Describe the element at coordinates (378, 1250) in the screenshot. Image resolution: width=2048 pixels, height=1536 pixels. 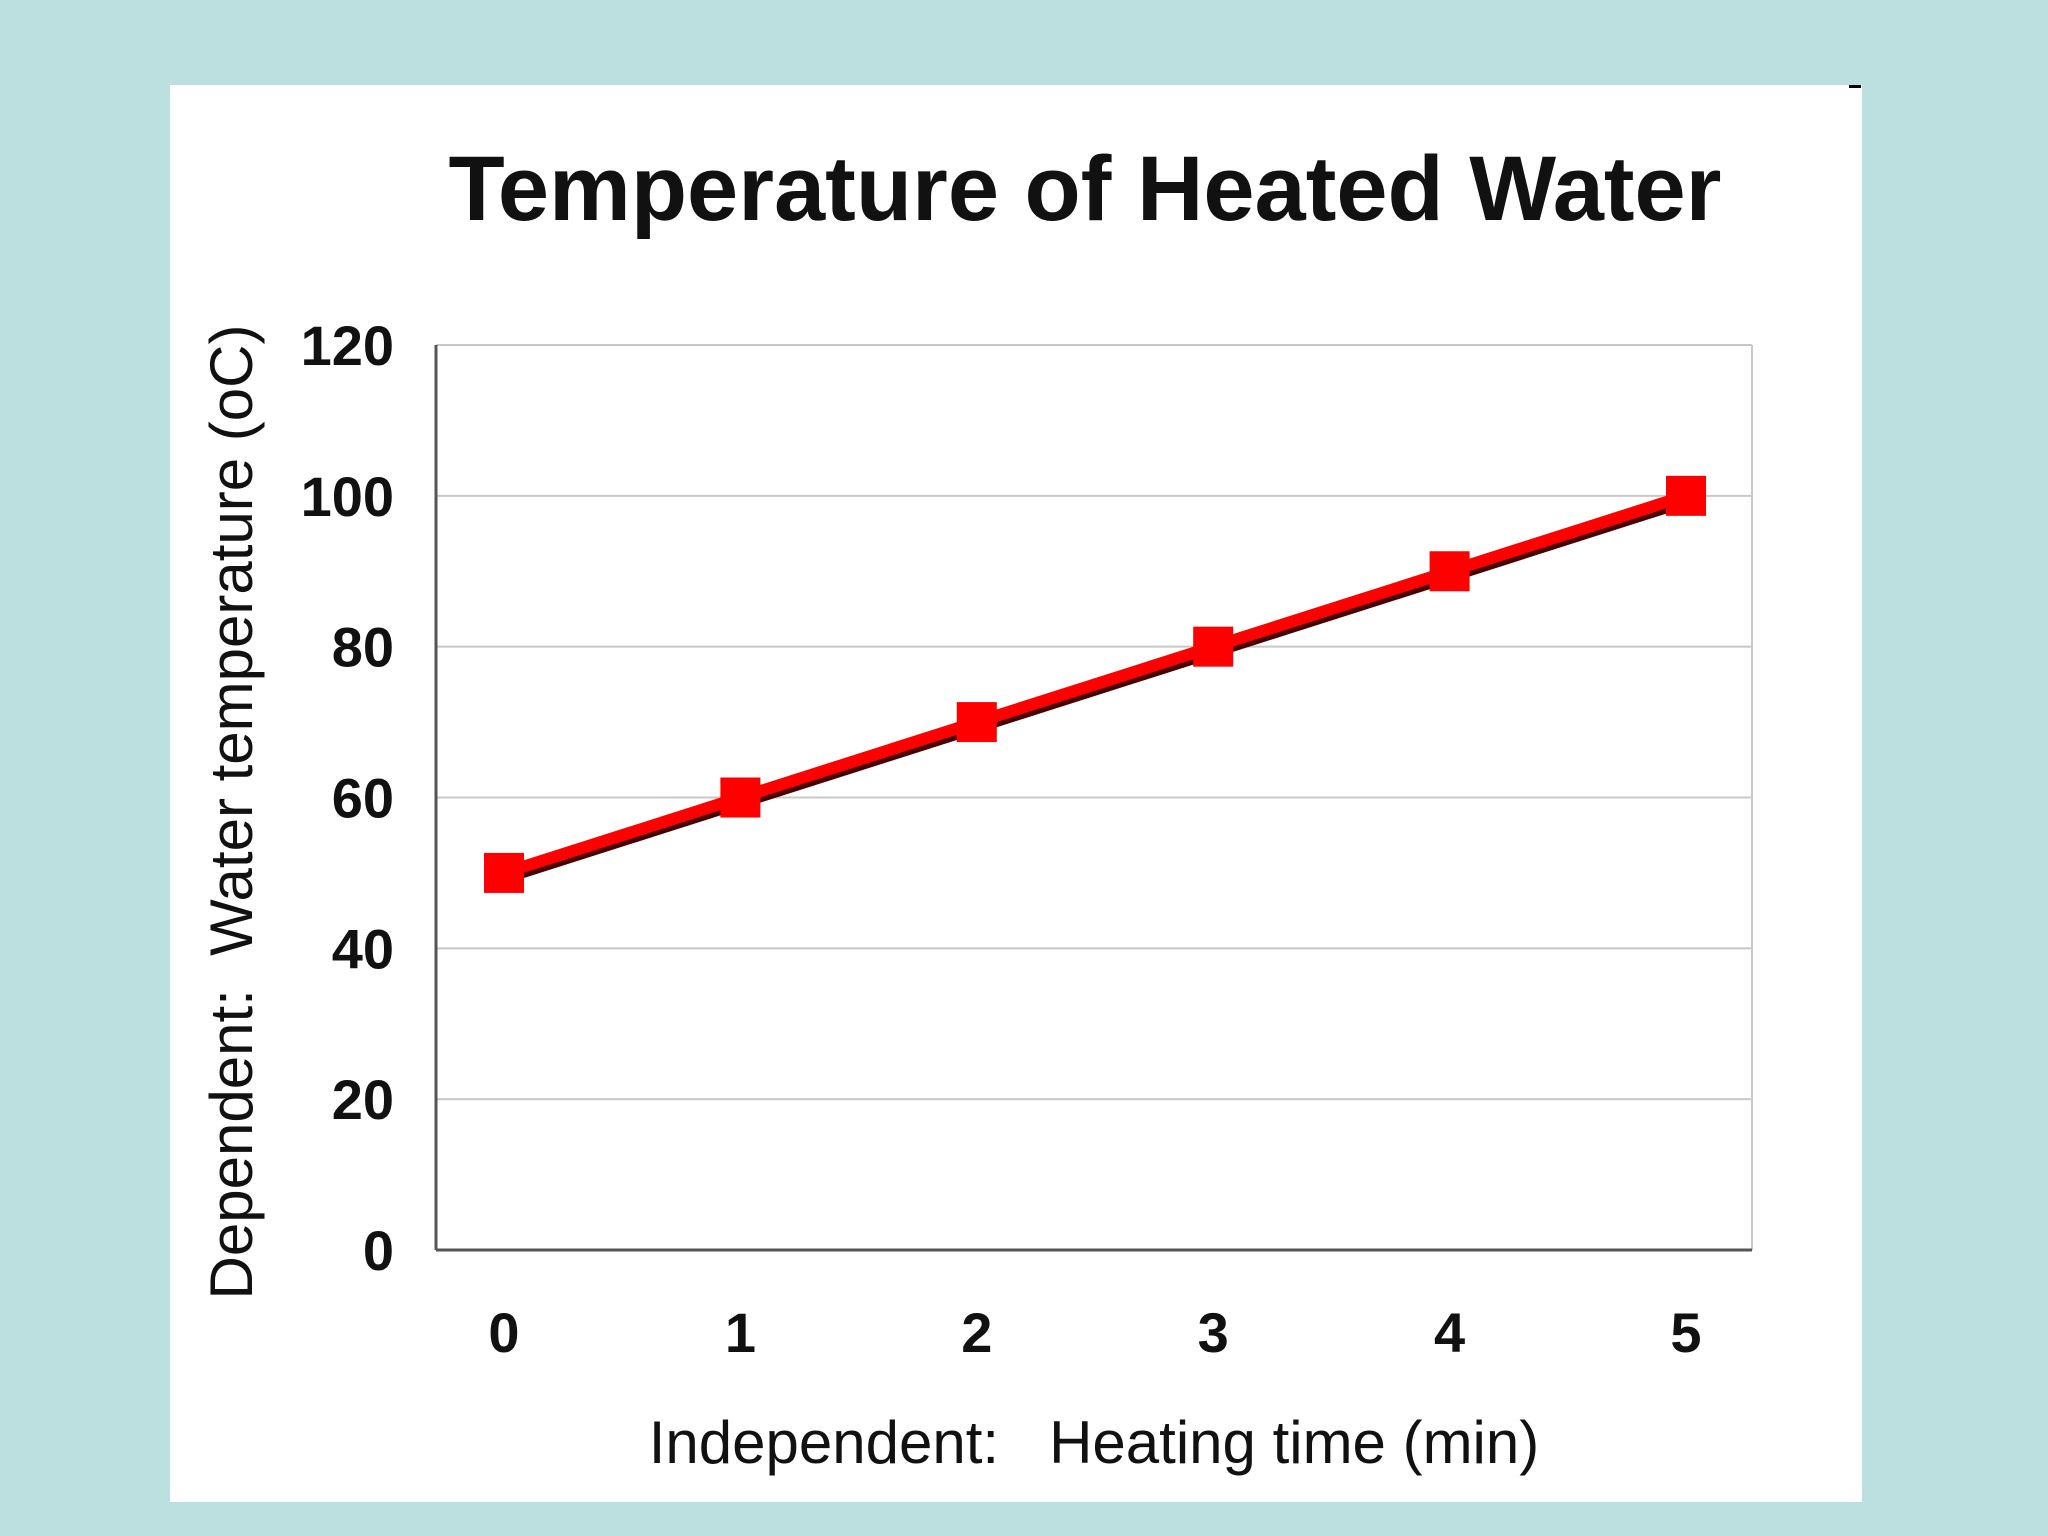
I see `y-tick-label-0: 0` at that location.